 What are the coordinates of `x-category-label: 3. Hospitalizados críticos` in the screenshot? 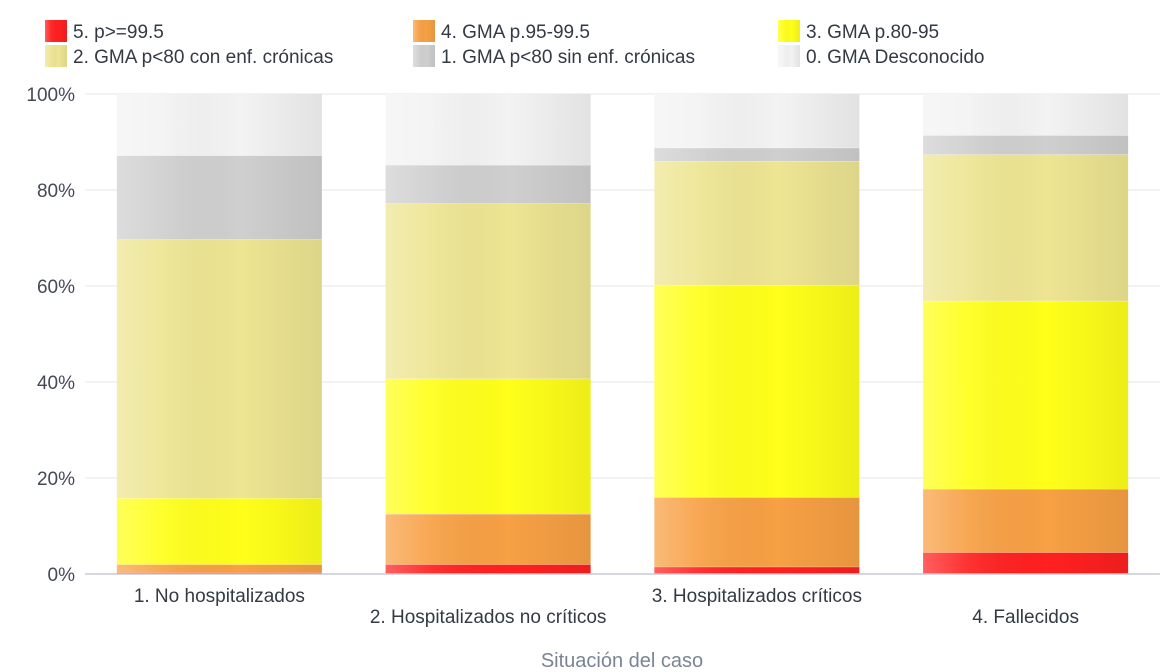 It's located at (757, 596).